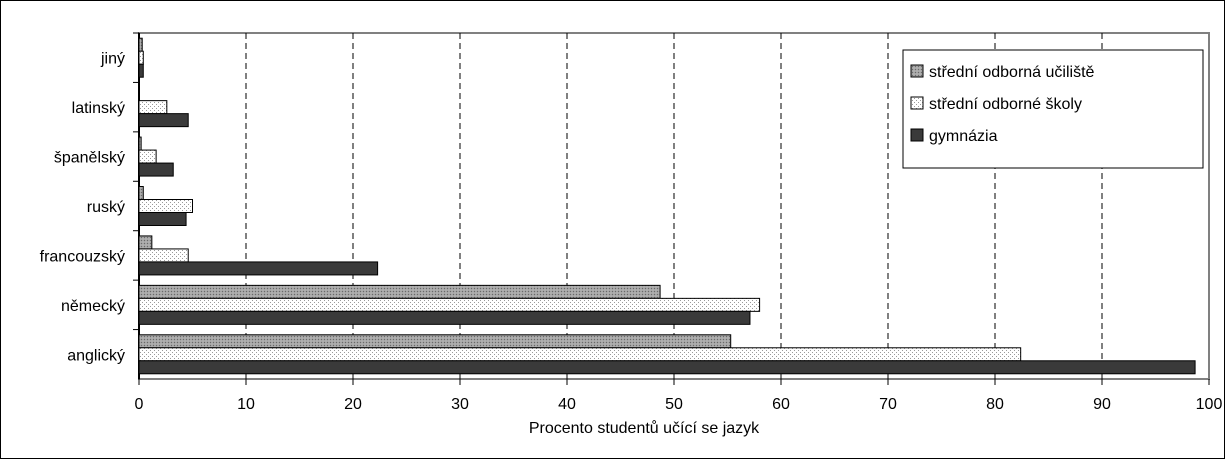 The width and height of the screenshot is (1225, 459). I want to click on x-tick-label: 70, so click(888, 404).